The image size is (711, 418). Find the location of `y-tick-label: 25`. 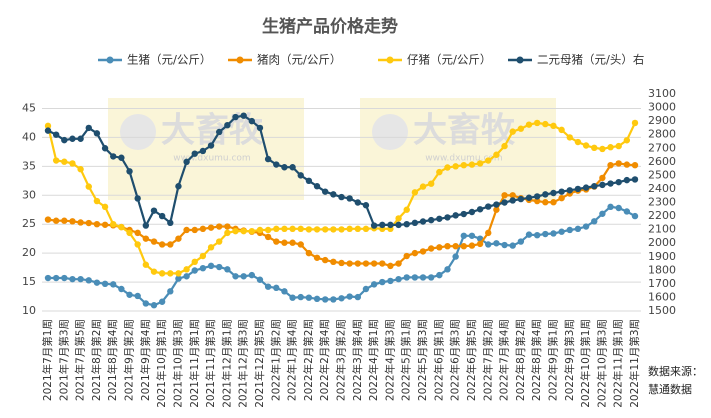

y-tick-label: 25 is located at coordinates (29, 223).